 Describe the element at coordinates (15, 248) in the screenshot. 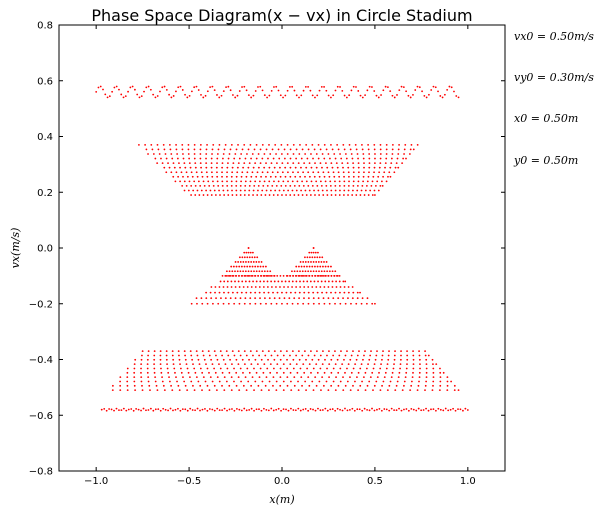

I see `y-axis-label: vx(m/s)` at that location.